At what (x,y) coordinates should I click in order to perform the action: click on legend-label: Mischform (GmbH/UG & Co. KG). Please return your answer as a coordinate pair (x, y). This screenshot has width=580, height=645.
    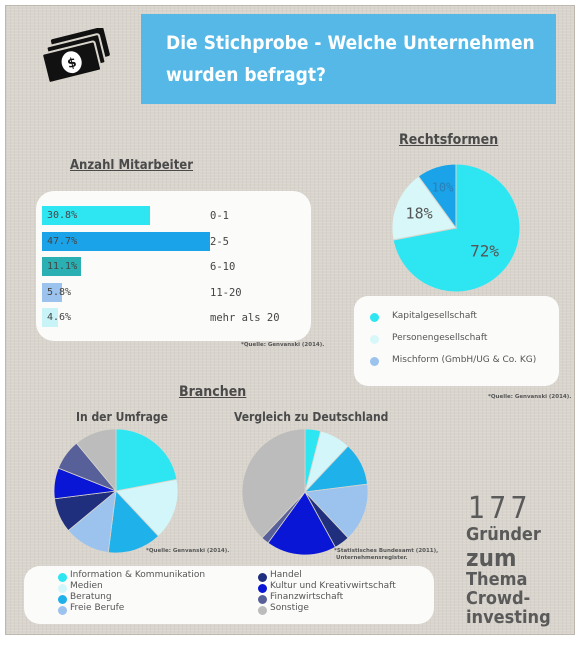
    Looking at the image, I should click on (464, 360).